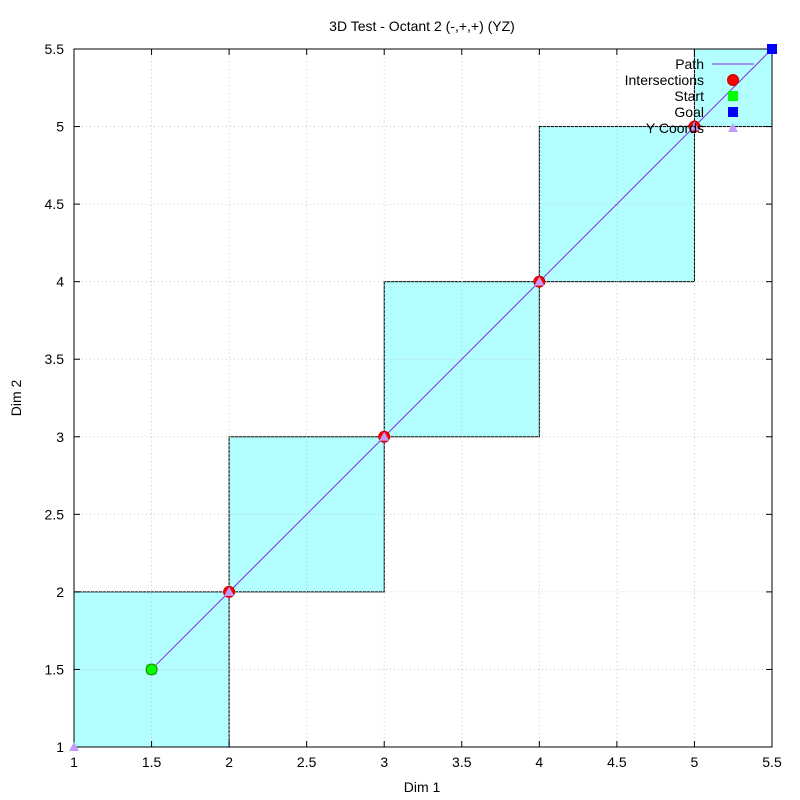 The width and height of the screenshot is (800, 800). Describe the element at coordinates (307, 762) in the screenshot. I see `x-tick-label: 2.5` at that location.